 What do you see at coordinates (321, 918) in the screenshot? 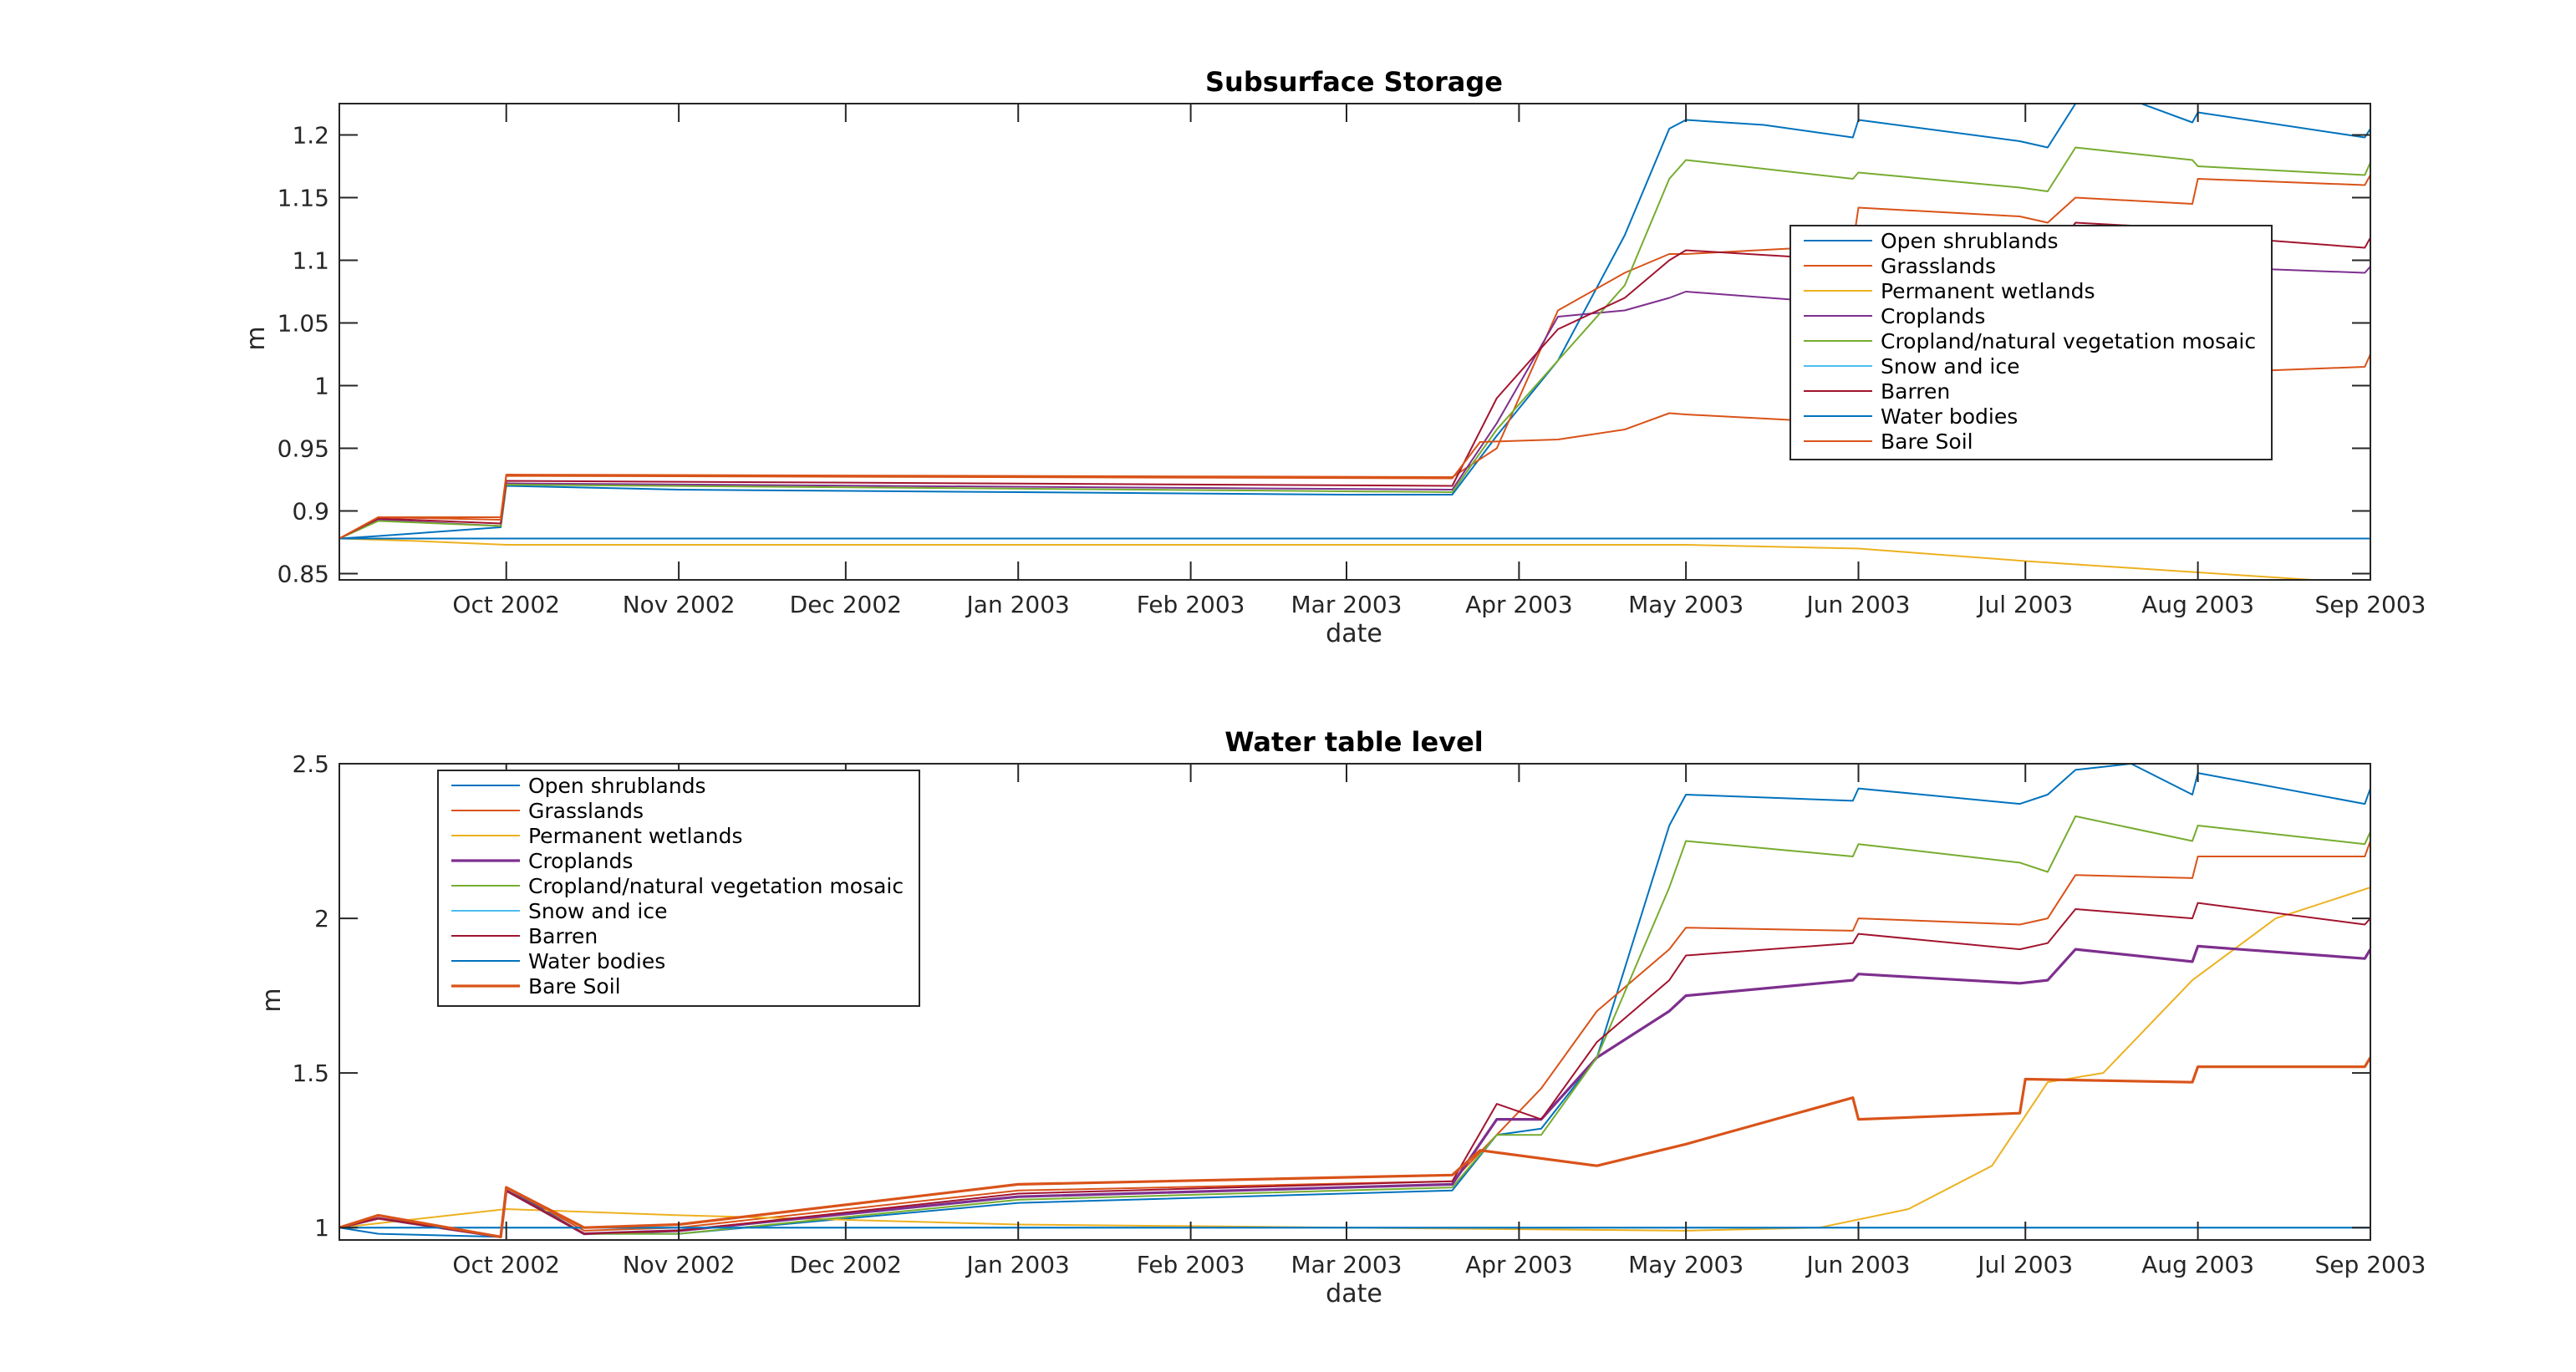
I see `y-tick-label: 2` at bounding box center [321, 918].